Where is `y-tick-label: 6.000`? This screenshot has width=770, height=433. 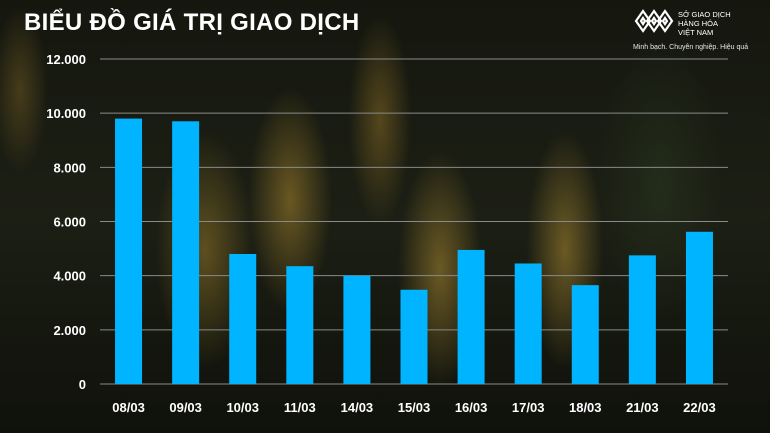
y-tick-label: 6.000 is located at coordinates (69, 222).